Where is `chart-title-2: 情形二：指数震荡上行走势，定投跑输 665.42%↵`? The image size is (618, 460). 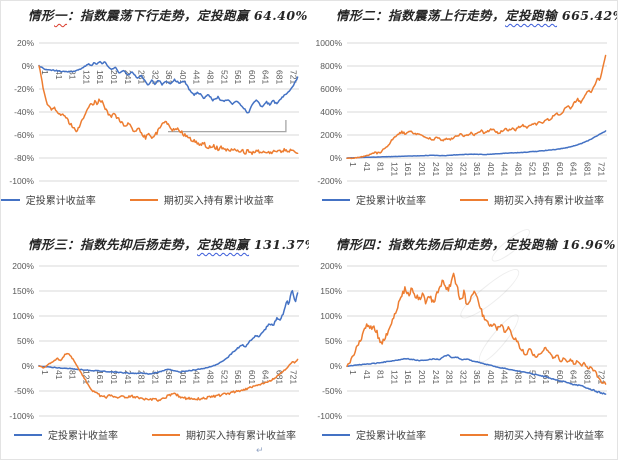
chart-title-2: 情形二：指数震荡上行走势，定投跑输 665.42%↵ is located at coordinates (476, 15).